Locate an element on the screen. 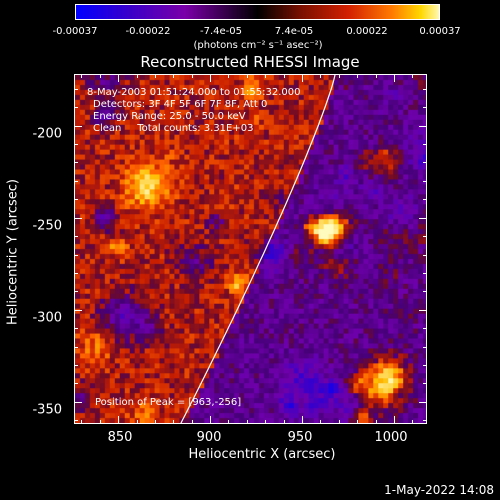 The width and height of the screenshot is (500, 500). info-time-range: 8-May-2003 01:51:24.000 to 01:55:32.000 is located at coordinates (194, 92).